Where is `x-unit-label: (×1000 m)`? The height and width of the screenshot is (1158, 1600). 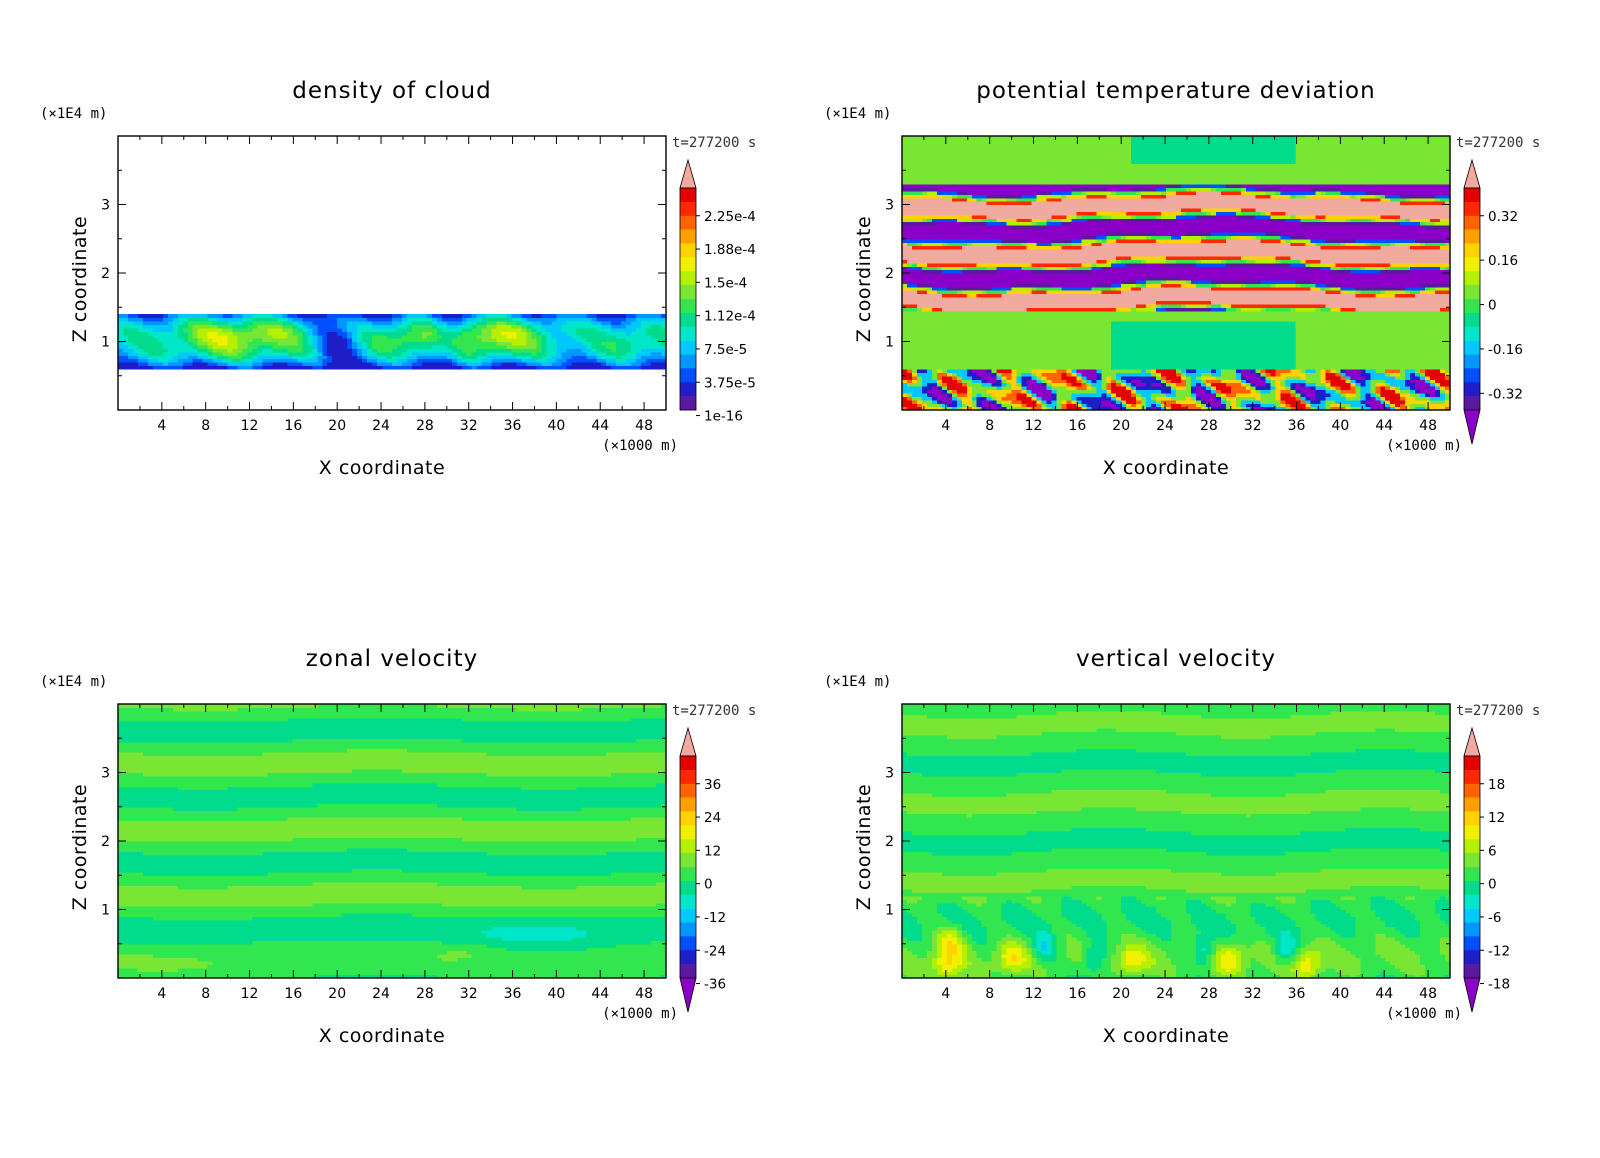
x-unit-label: (×1000 m) is located at coordinates (640, 446).